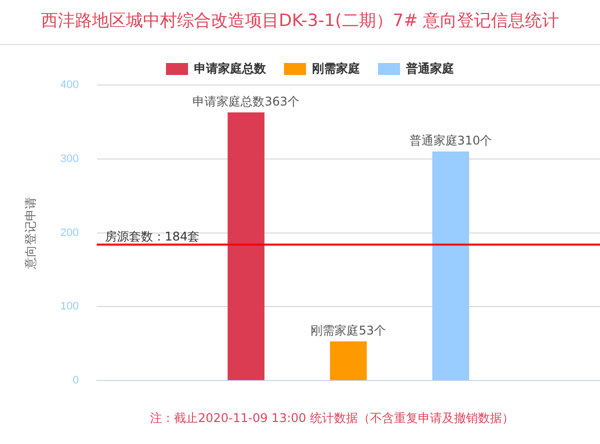 The image size is (600, 444). What do you see at coordinates (75, 380) in the screenshot?
I see `y-tick-label: 0` at bounding box center [75, 380].